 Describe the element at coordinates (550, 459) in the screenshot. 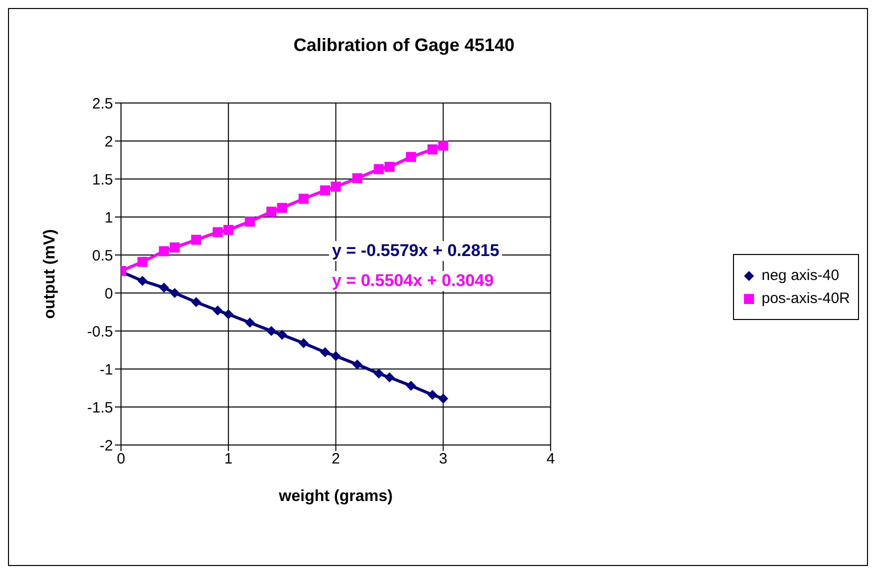

I see `x-tick-label: 4` at that location.